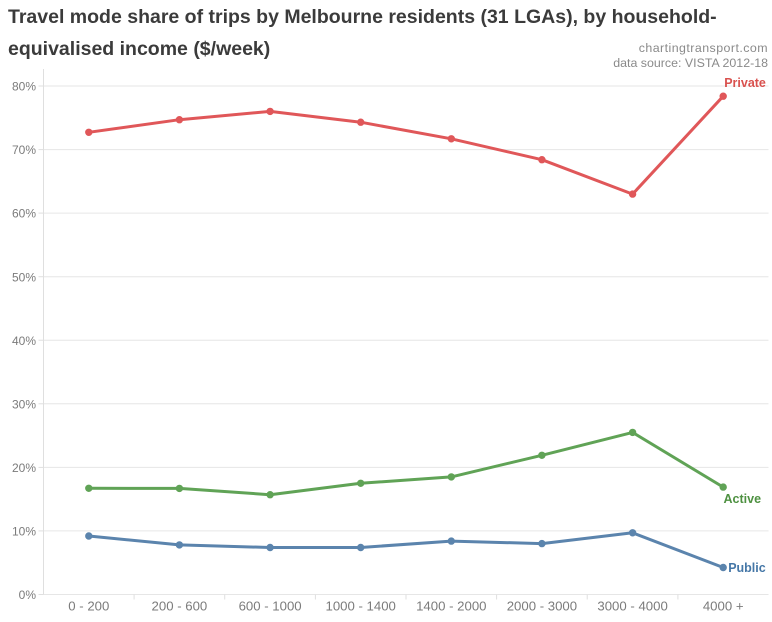 The height and width of the screenshot is (622, 772). What do you see at coordinates (745, 83) in the screenshot?
I see `svg-text: Private` at bounding box center [745, 83].